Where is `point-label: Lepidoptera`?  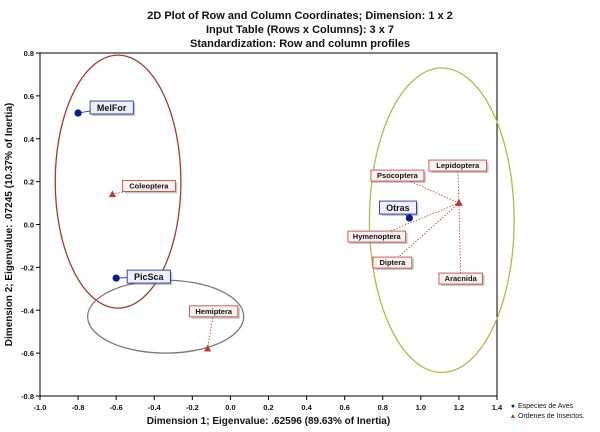
point-label: Lepidoptera is located at coordinates (458, 165).